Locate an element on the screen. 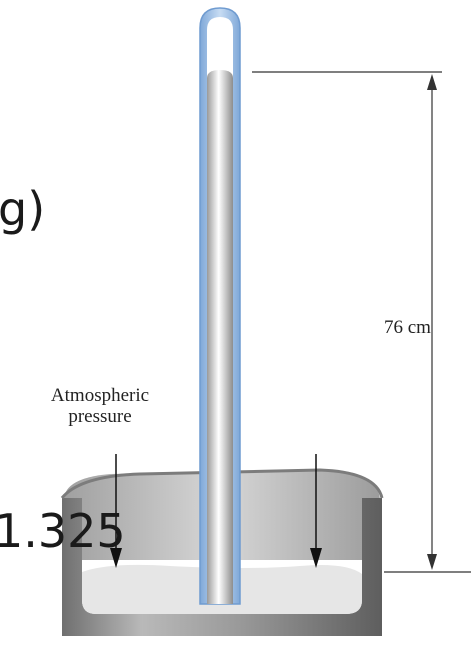  pressure-arrow-right-head is located at coordinates (316, 558).